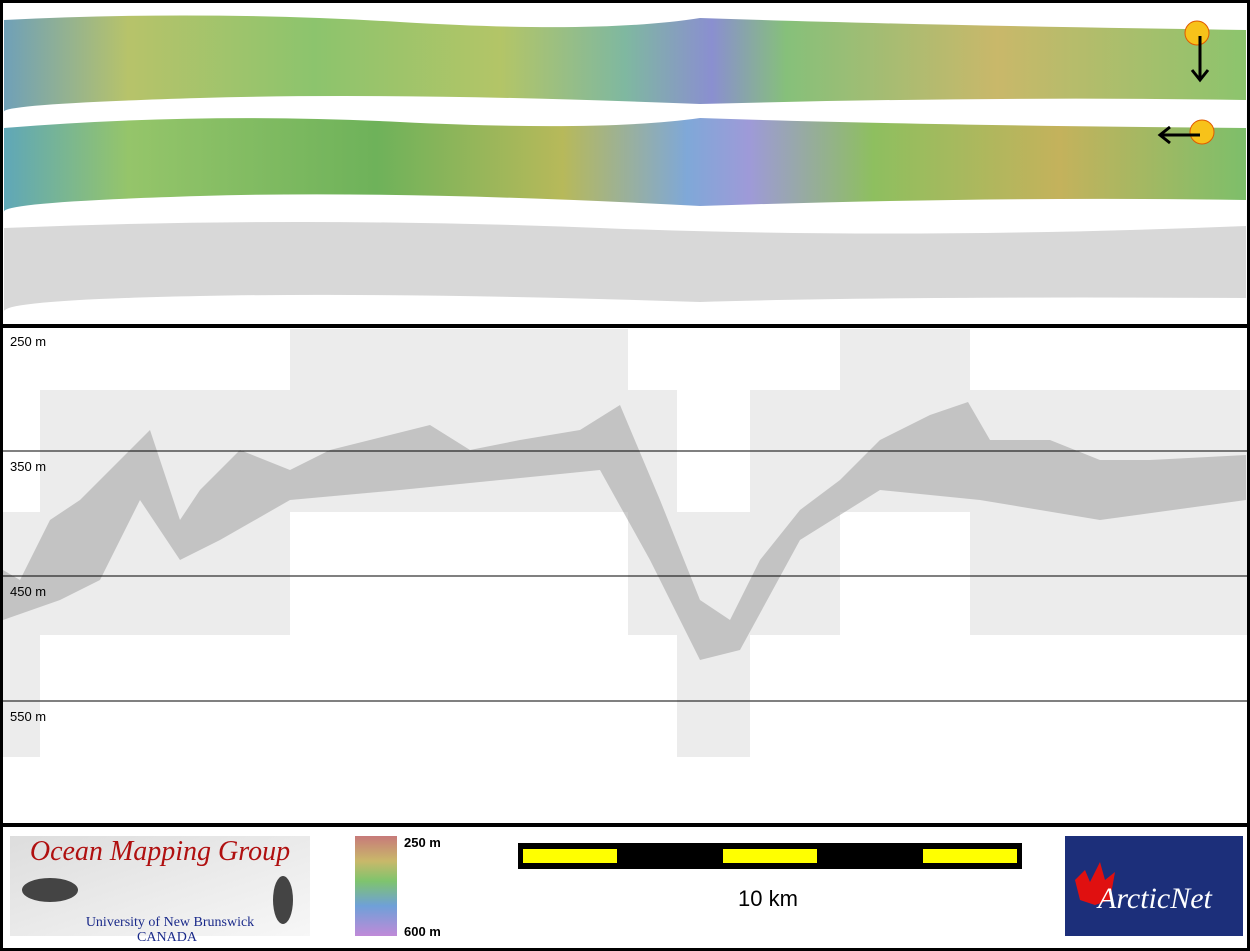 The width and height of the screenshot is (1250, 951). What do you see at coordinates (1095, 883) in the screenshot?
I see `maple-leaf` at bounding box center [1095, 883].